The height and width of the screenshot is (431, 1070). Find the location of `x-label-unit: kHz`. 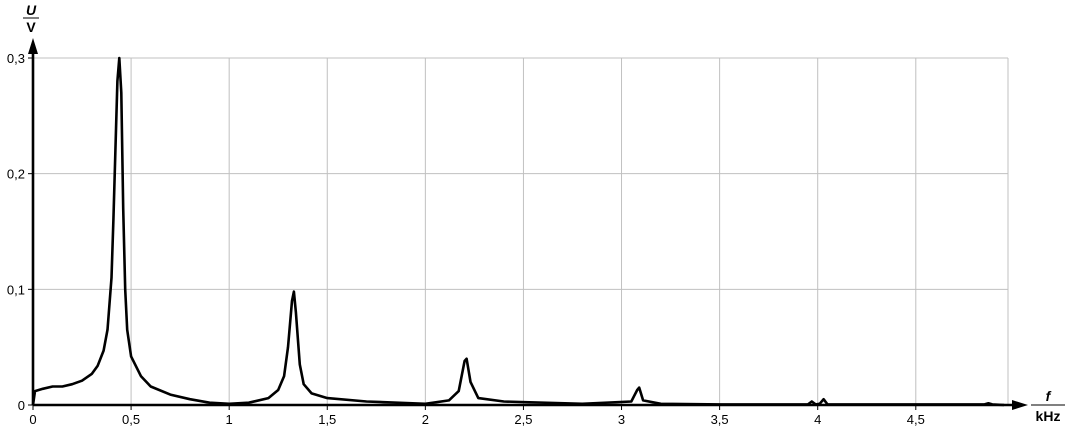

x-label-unit: kHz is located at coordinates (1048, 416).